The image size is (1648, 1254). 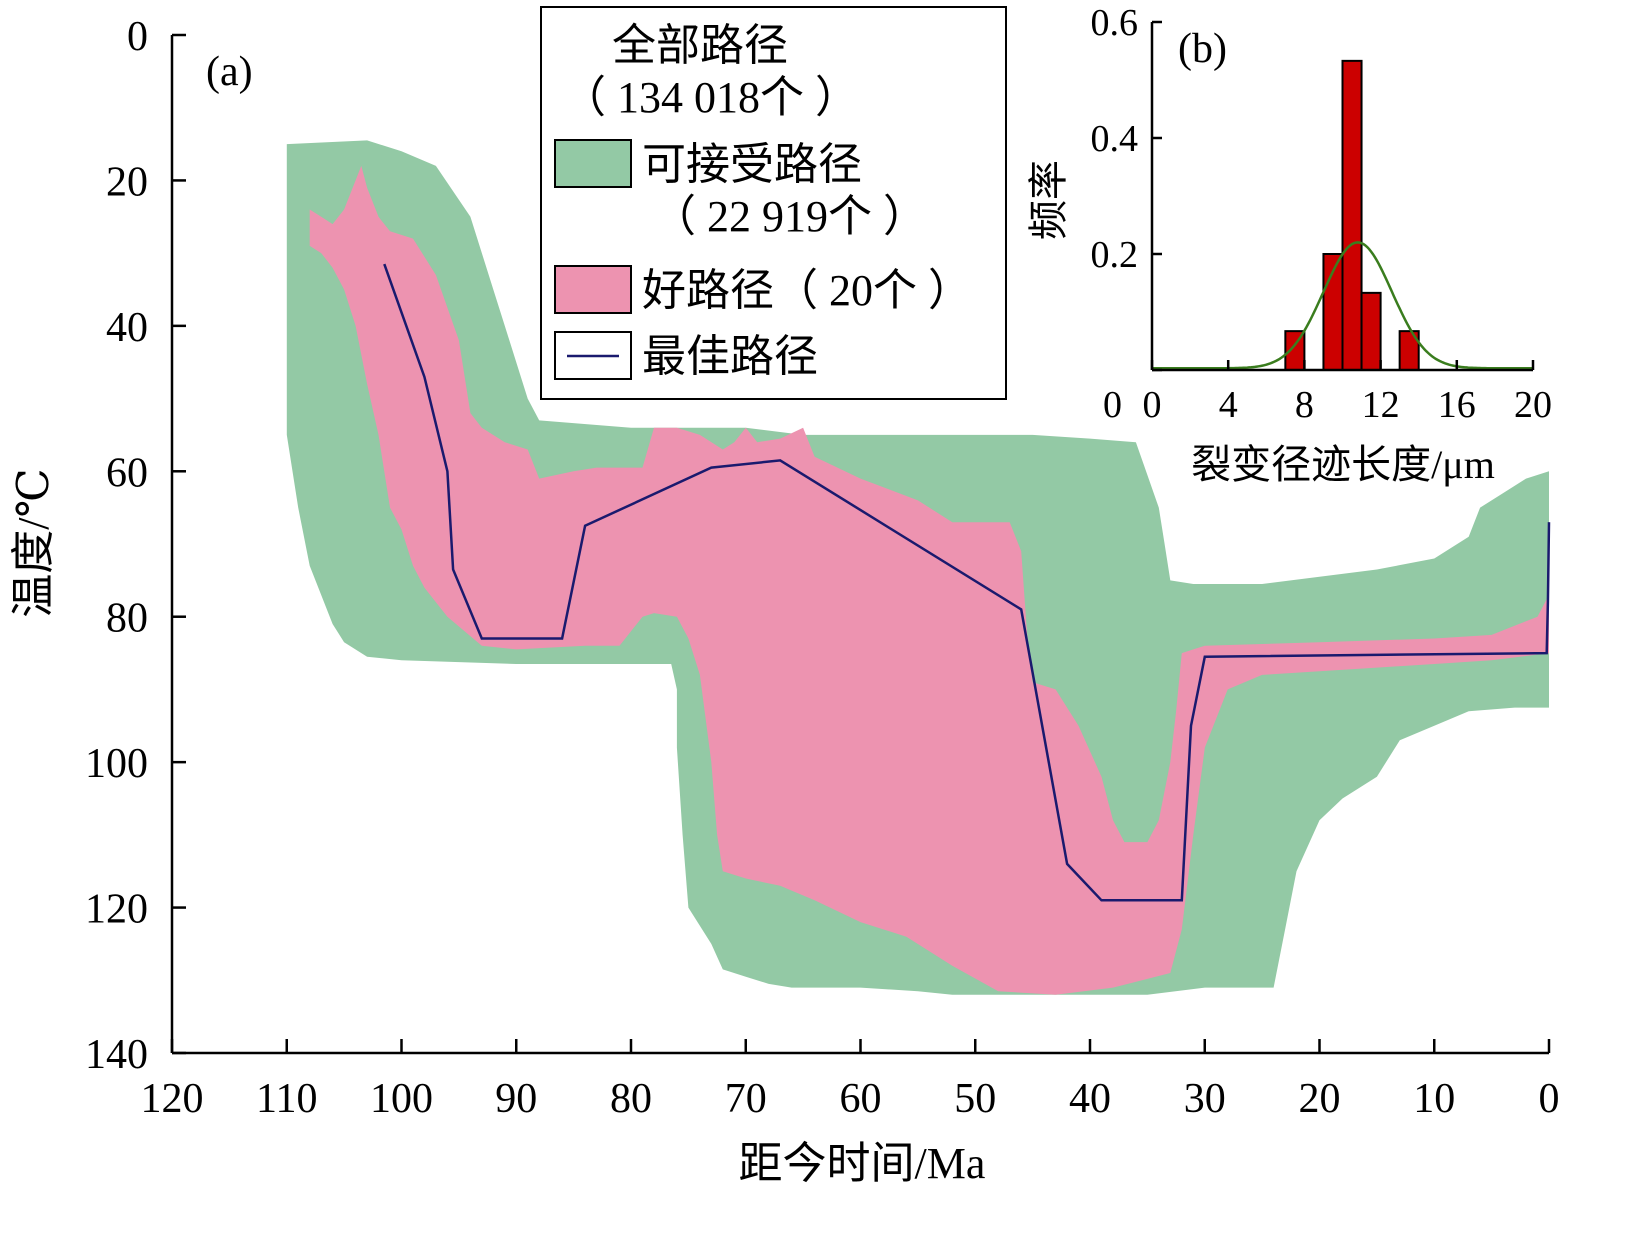 I want to click on y-tick-label: 20, so click(x=127, y=182).